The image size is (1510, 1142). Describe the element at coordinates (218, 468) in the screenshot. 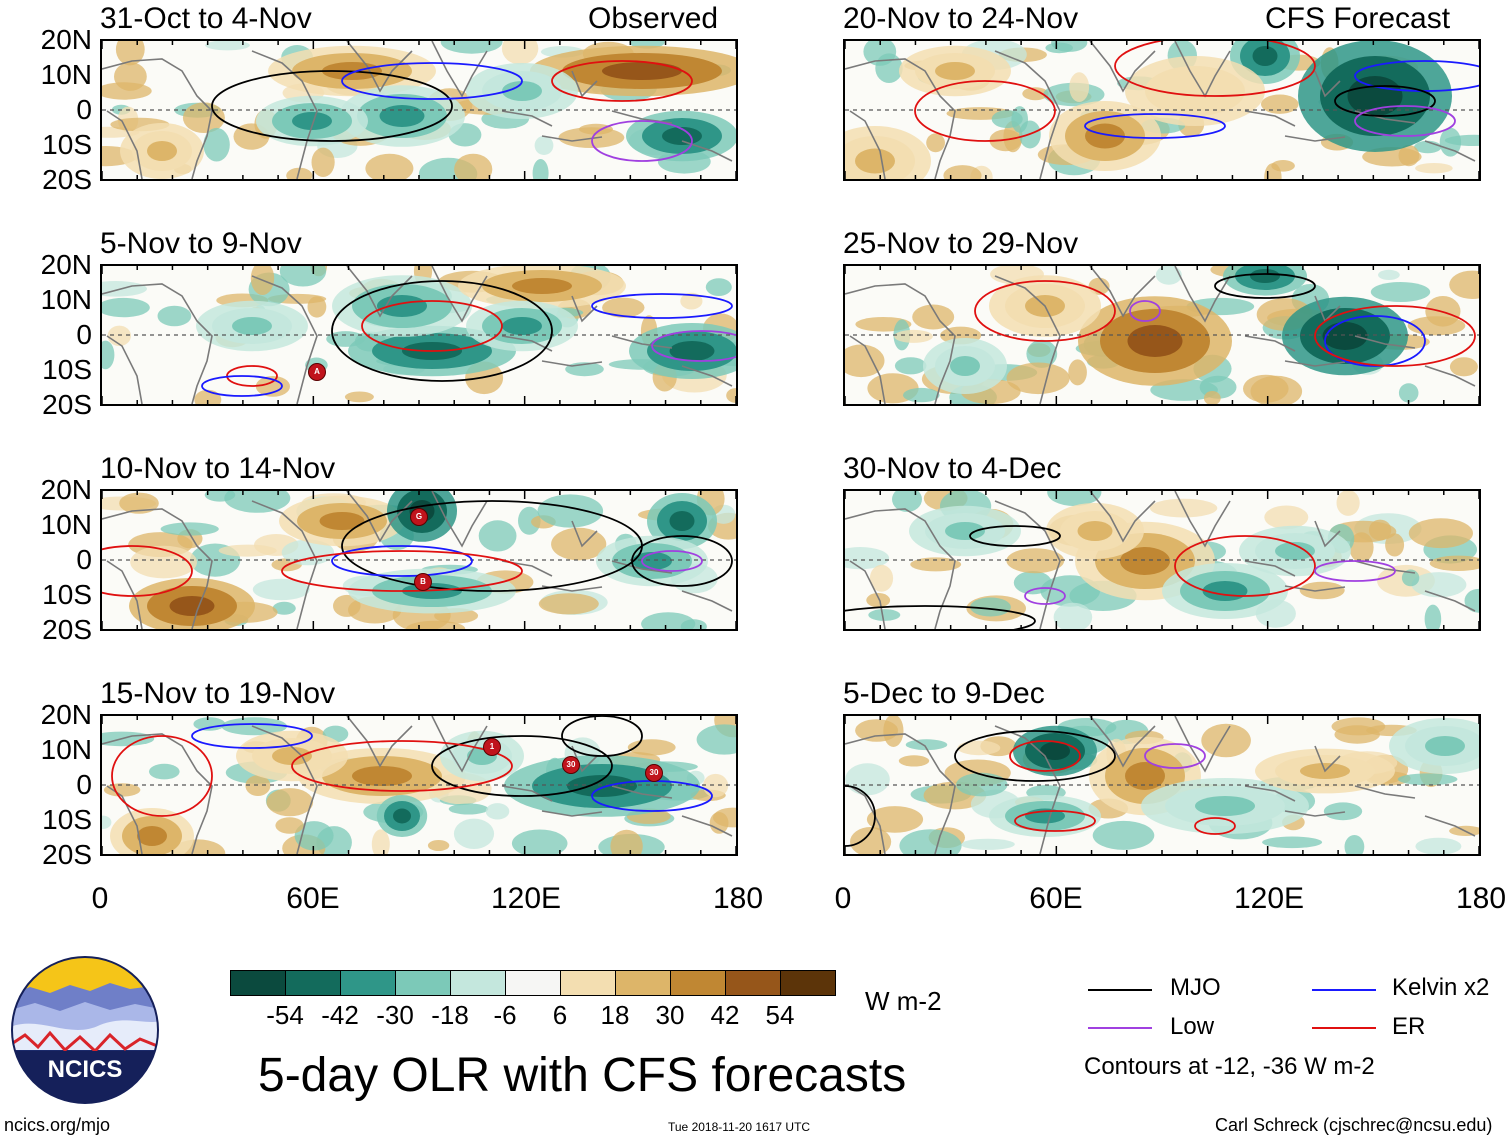

I see `panel-title-3: 10-Nov to 14-Nov` at that location.